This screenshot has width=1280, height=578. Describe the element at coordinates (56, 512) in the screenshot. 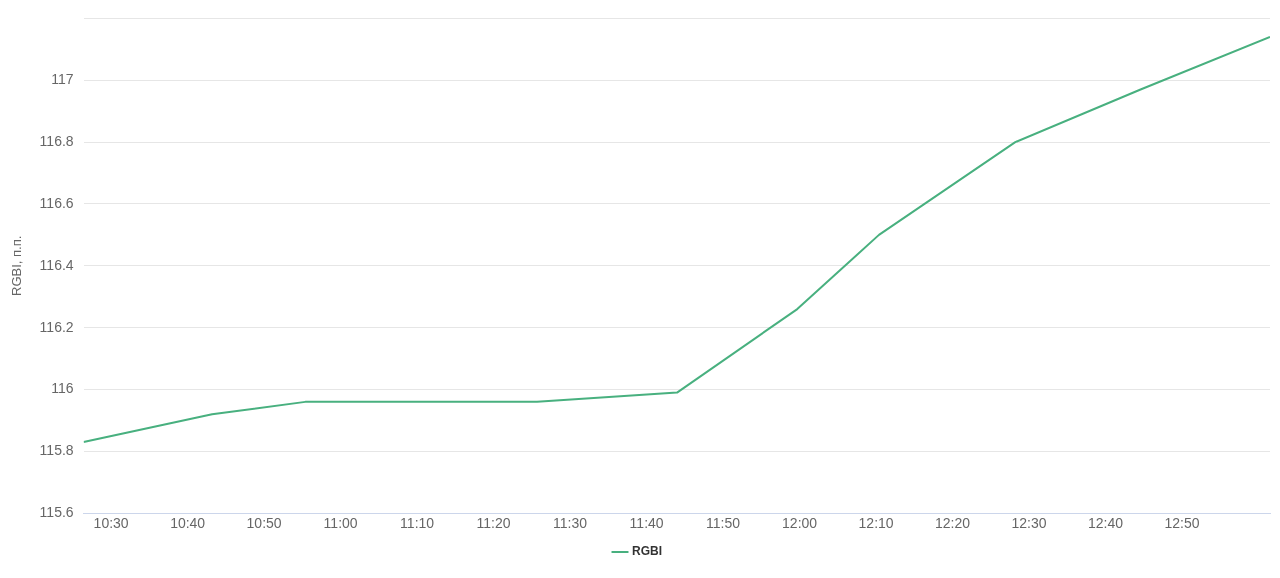

I see `y-tick-label: 115.6` at that location.